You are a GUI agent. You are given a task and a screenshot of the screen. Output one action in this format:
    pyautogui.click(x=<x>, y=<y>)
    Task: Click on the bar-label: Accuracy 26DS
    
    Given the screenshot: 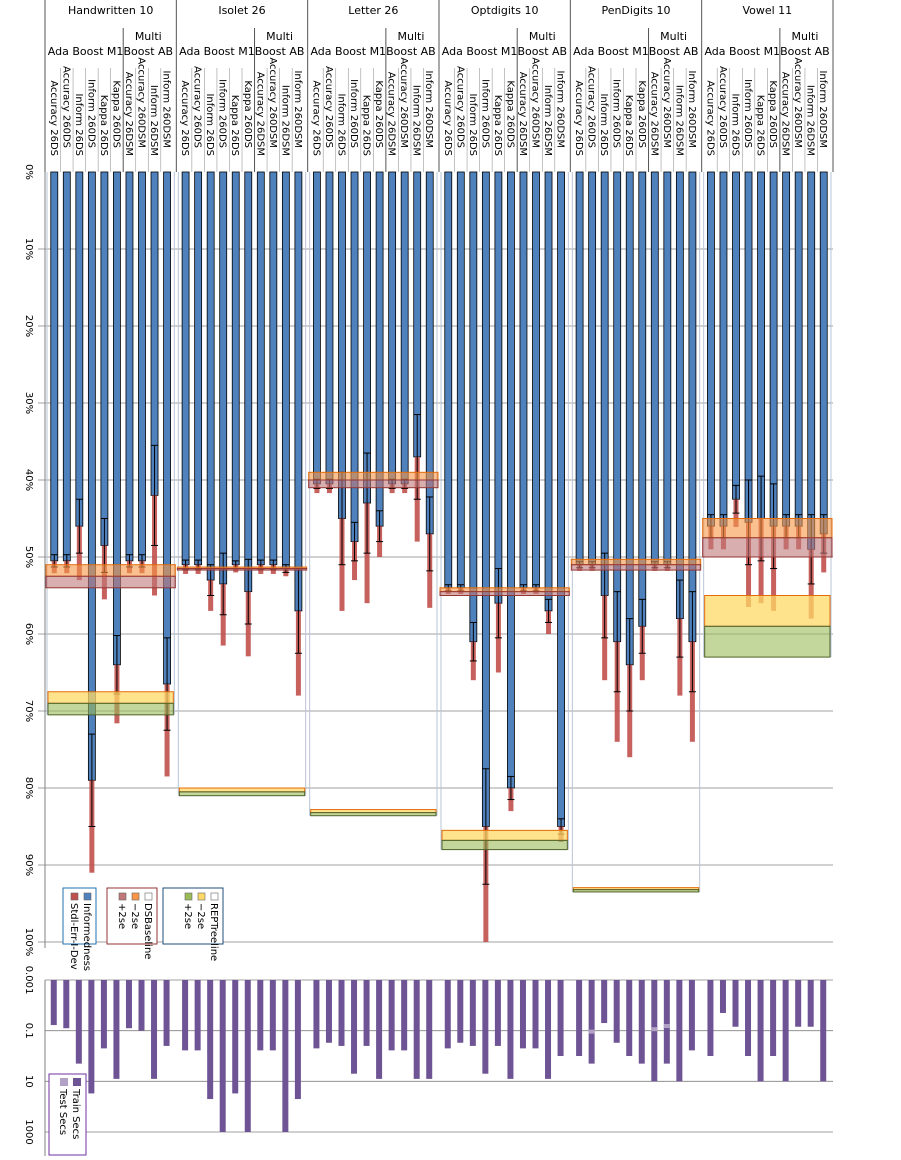 What is the action you would take?
    pyautogui.click(x=578, y=118)
    